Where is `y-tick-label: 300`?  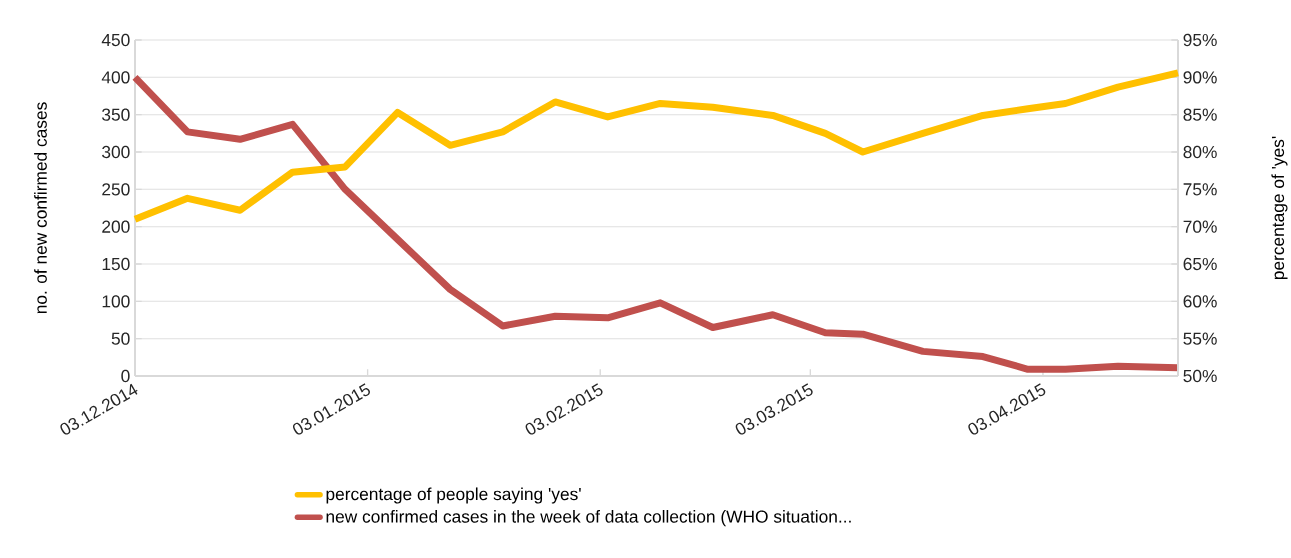
y-tick-label: 300 is located at coordinates (116, 152).